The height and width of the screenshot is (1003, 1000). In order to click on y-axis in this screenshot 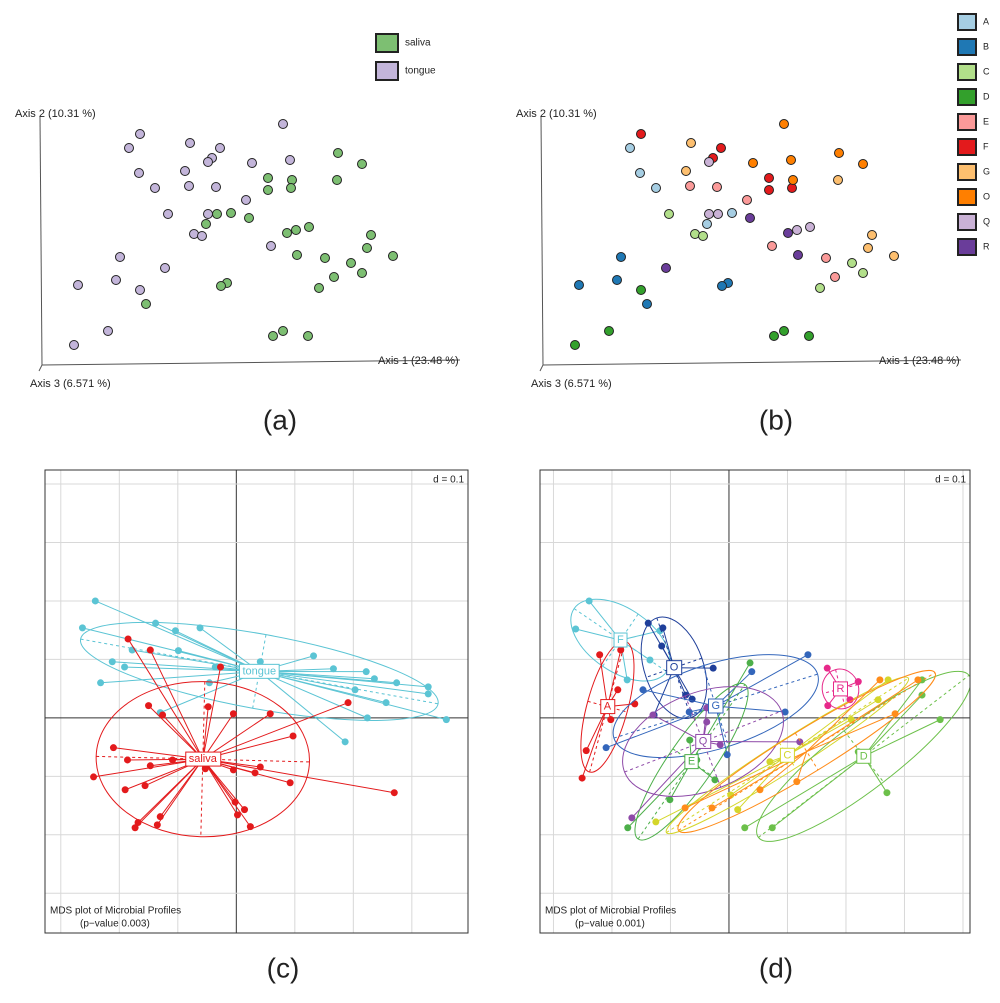, I will do `click(542, 241)`.